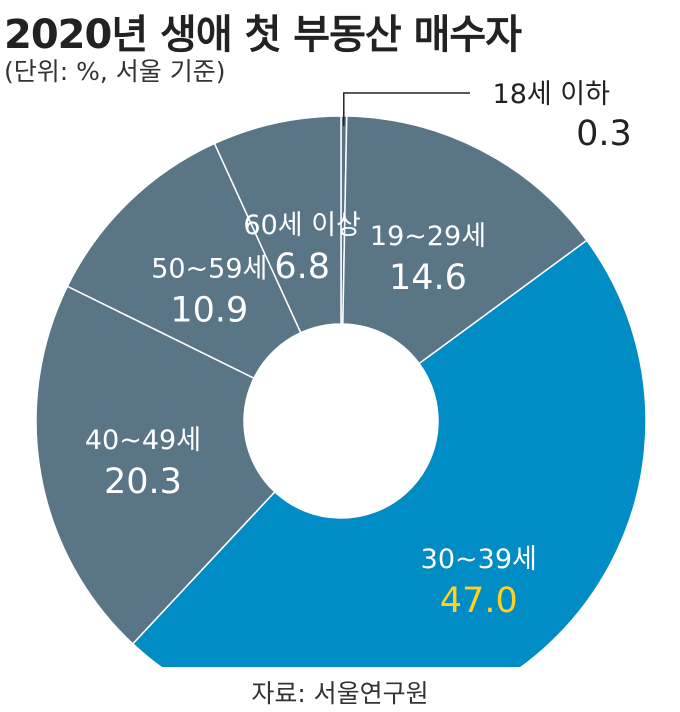  I want to click on leader-line, so click(406, 109).